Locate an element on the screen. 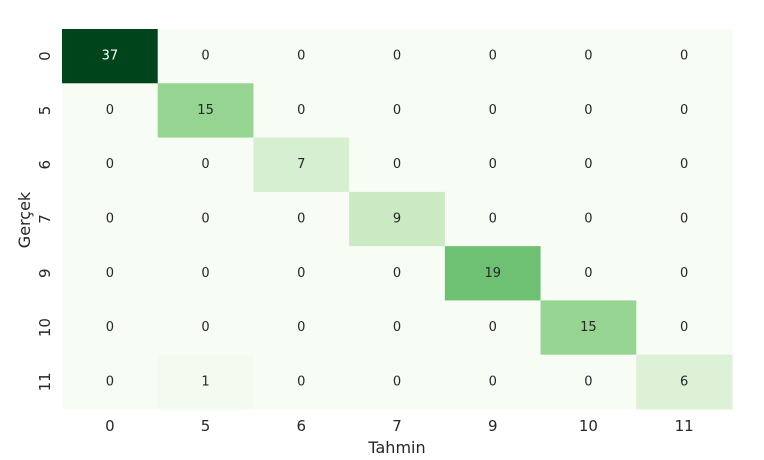 The image size is (764, 460). cell-value-r3-c6: 0 is located at coordinates (684, 219).